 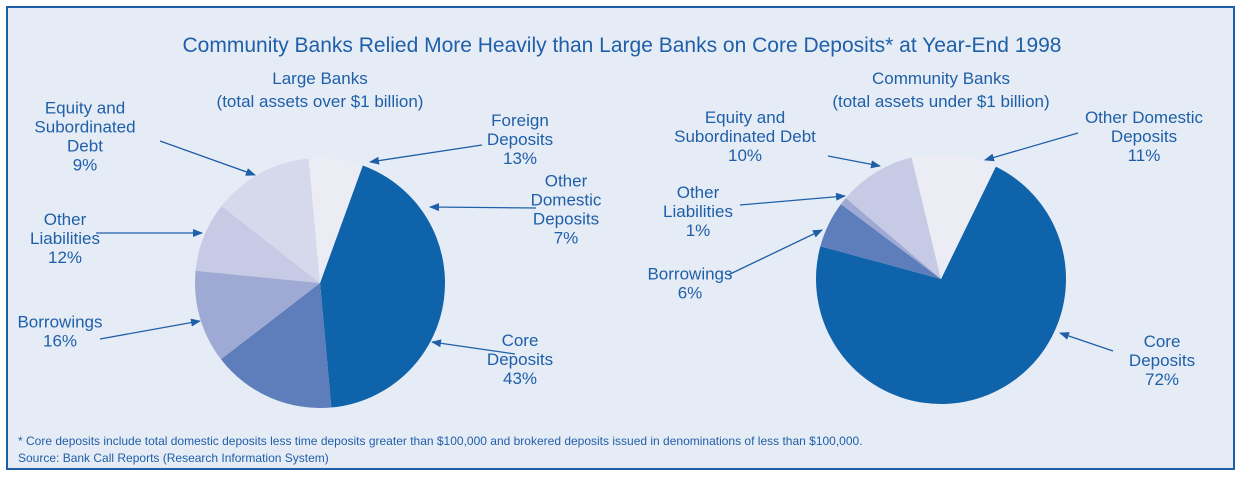 I want to click on community-banks-arrow-equity-and-subordinated-debt, so click(x=854, y=161).